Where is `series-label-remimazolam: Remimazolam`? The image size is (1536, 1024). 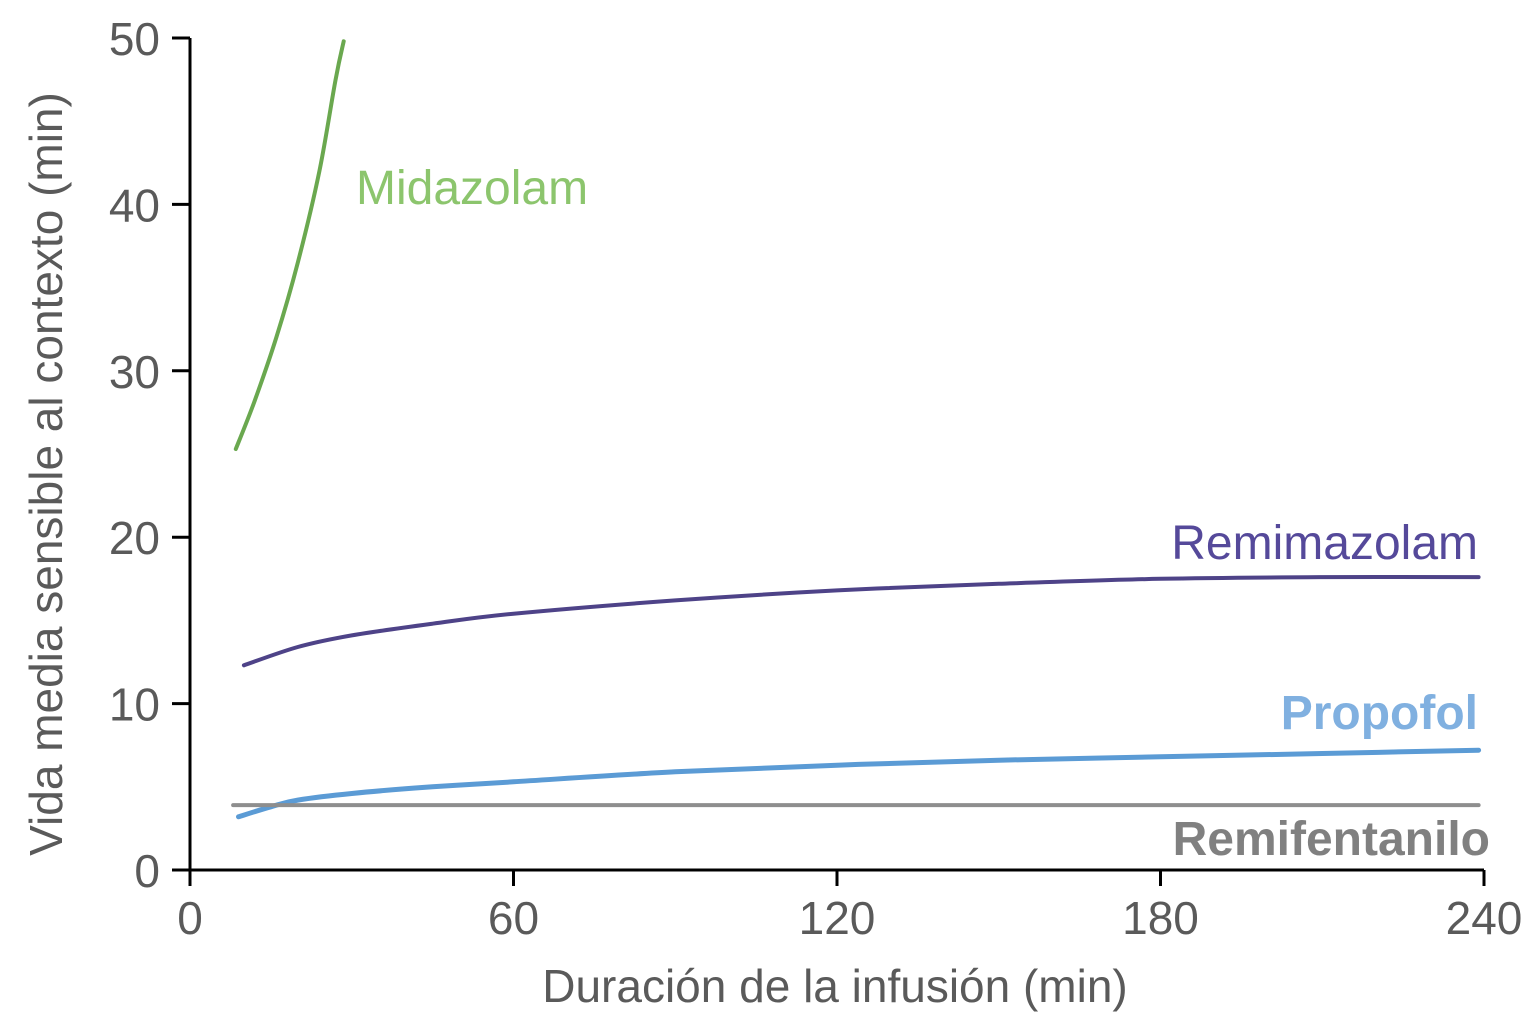
series-label-remimazolam: Remimazolam is located at coordinates (1324, 543).